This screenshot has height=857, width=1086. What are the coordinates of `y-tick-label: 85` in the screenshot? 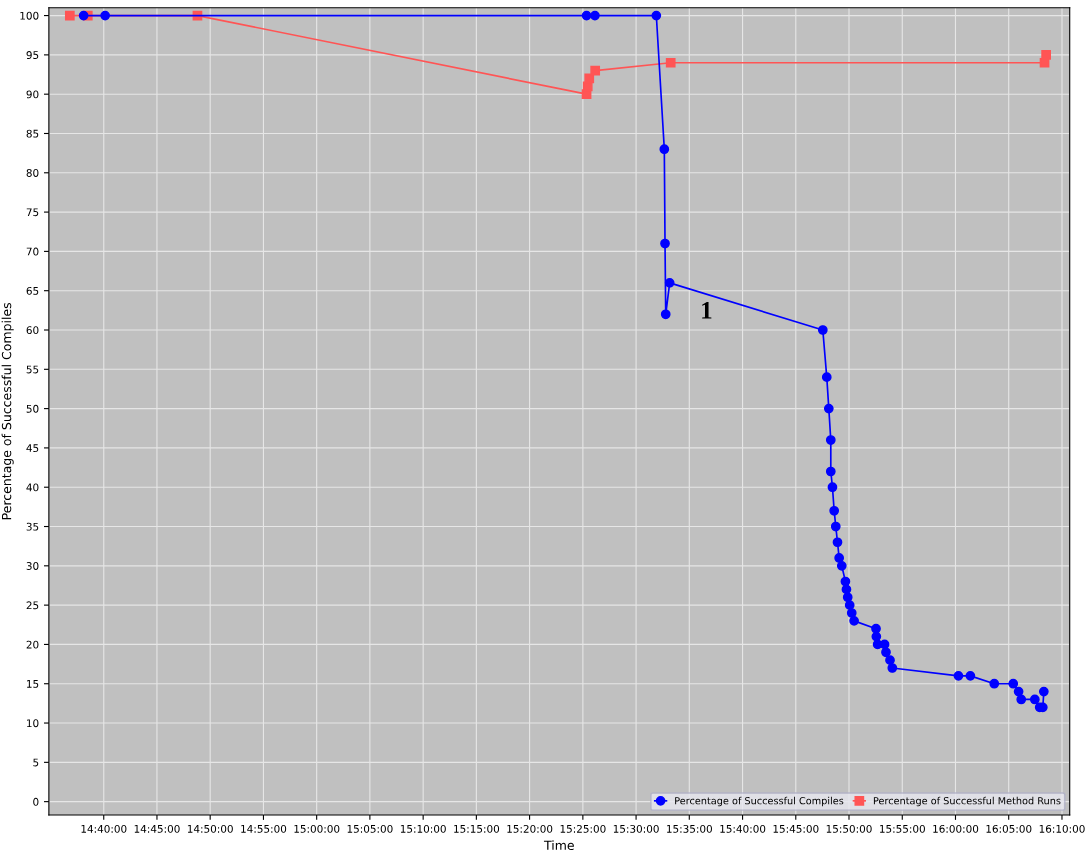 It's located at (32, 133).